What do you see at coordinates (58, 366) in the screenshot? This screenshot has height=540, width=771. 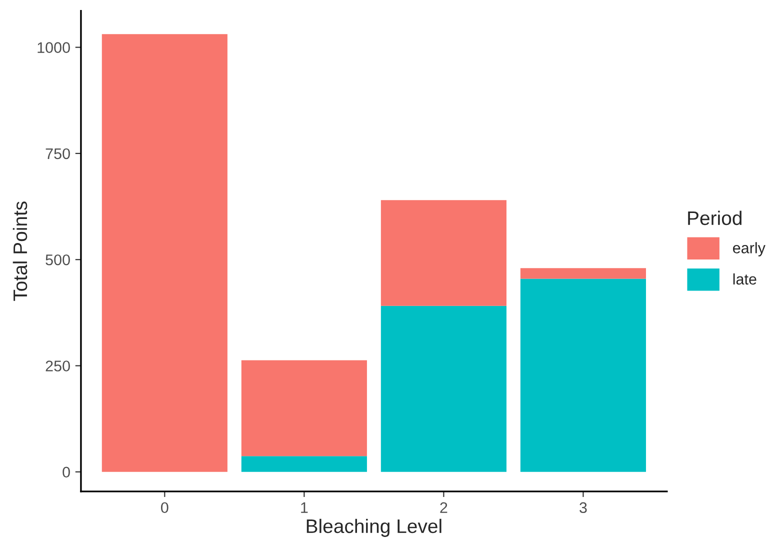 I see `y-tick-label: 250` at bounding box center [58, 366].